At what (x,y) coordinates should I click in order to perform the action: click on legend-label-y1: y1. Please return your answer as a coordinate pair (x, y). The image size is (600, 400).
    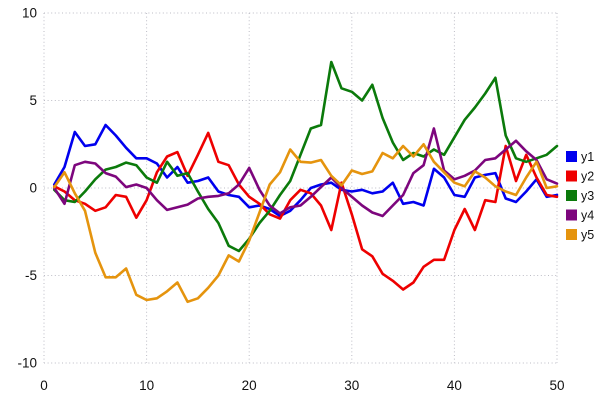
    Looking at the image, I should click on (587, 157).